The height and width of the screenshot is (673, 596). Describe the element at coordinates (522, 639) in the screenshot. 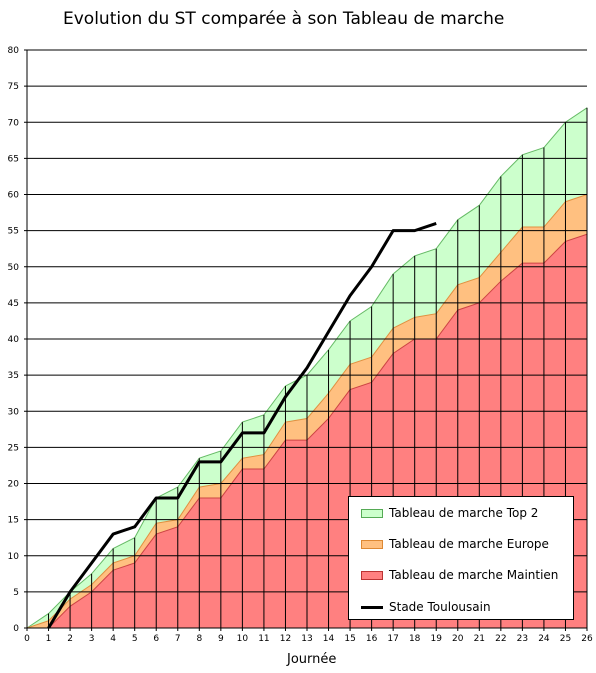

I see `x-tick-label: 23` at that location.